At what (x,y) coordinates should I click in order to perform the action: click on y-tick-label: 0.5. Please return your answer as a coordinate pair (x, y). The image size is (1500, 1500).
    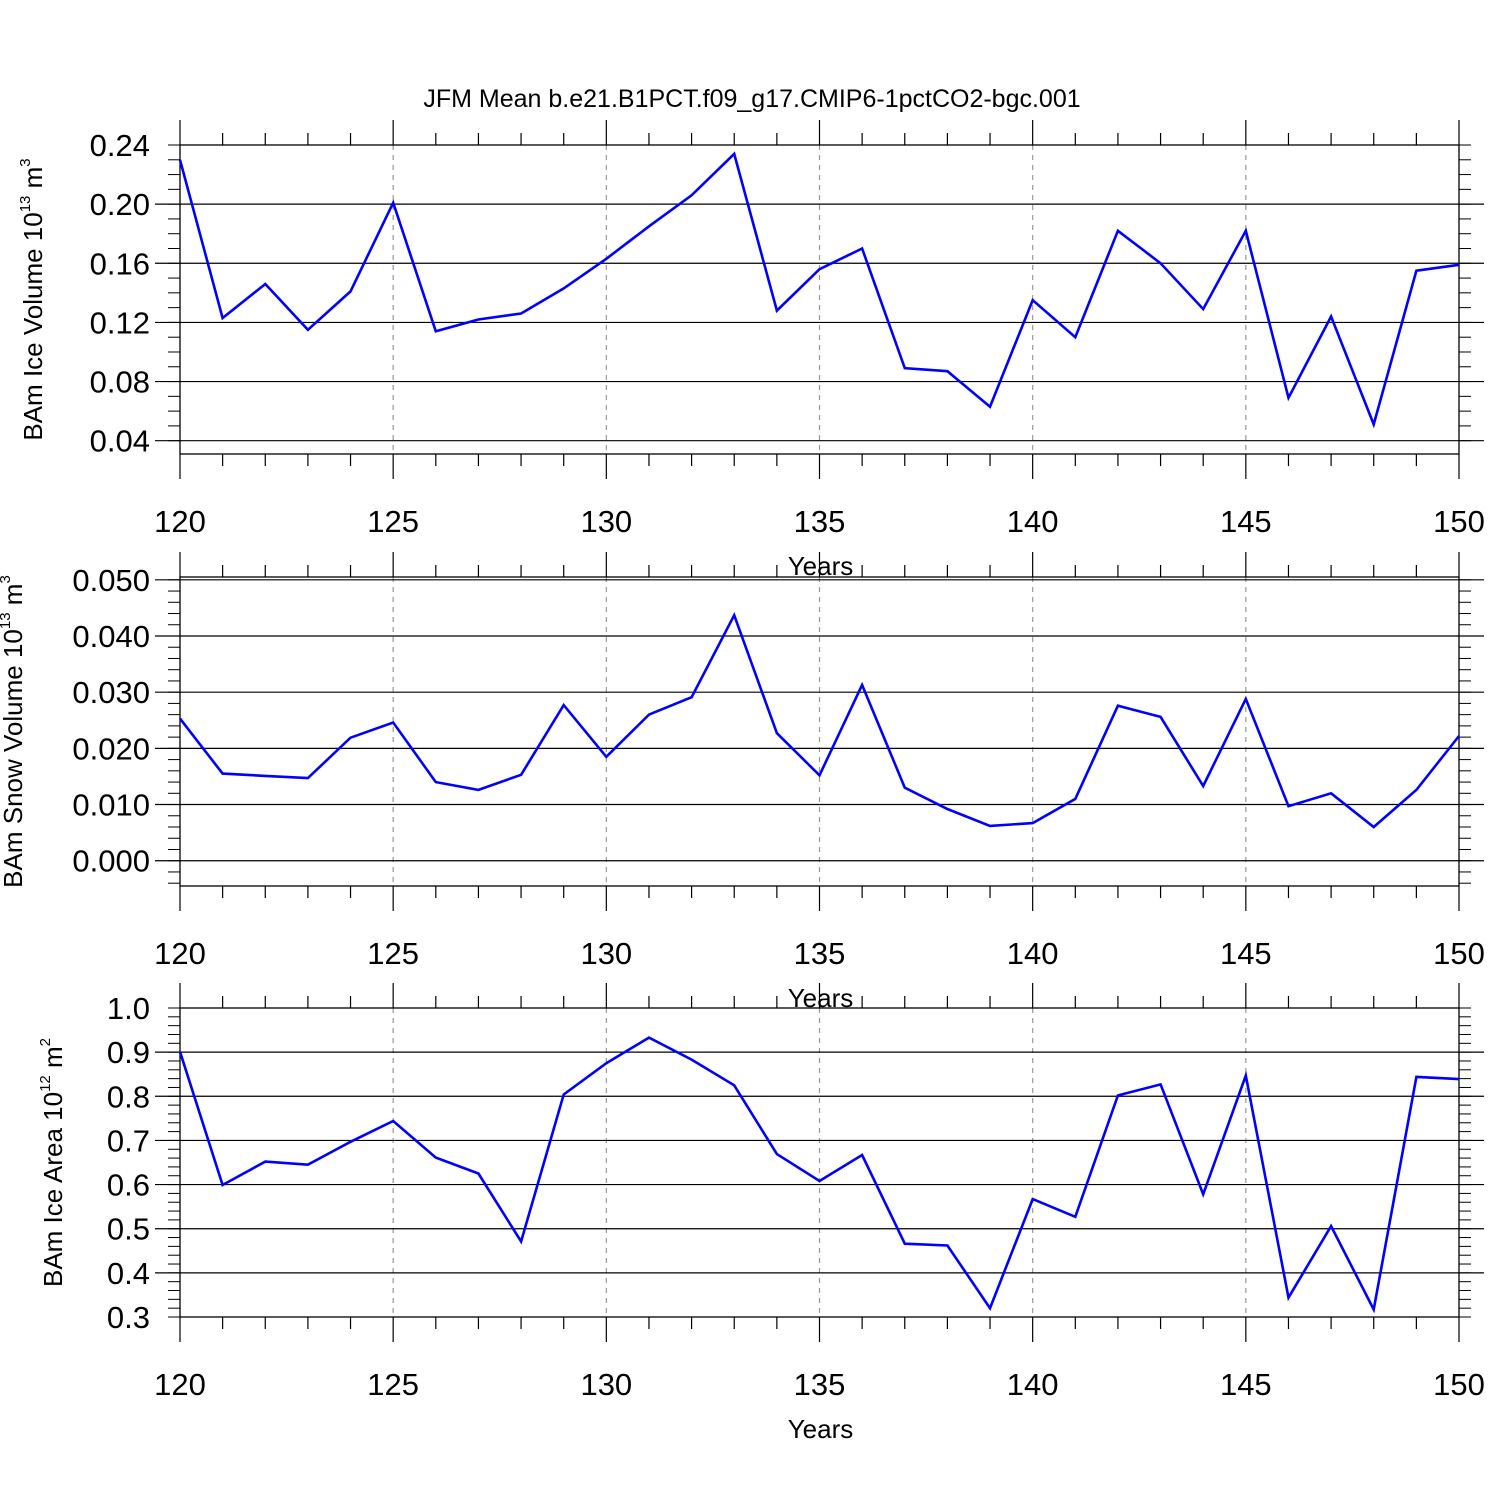
    Looking at the image, I should click on (128, 1229).